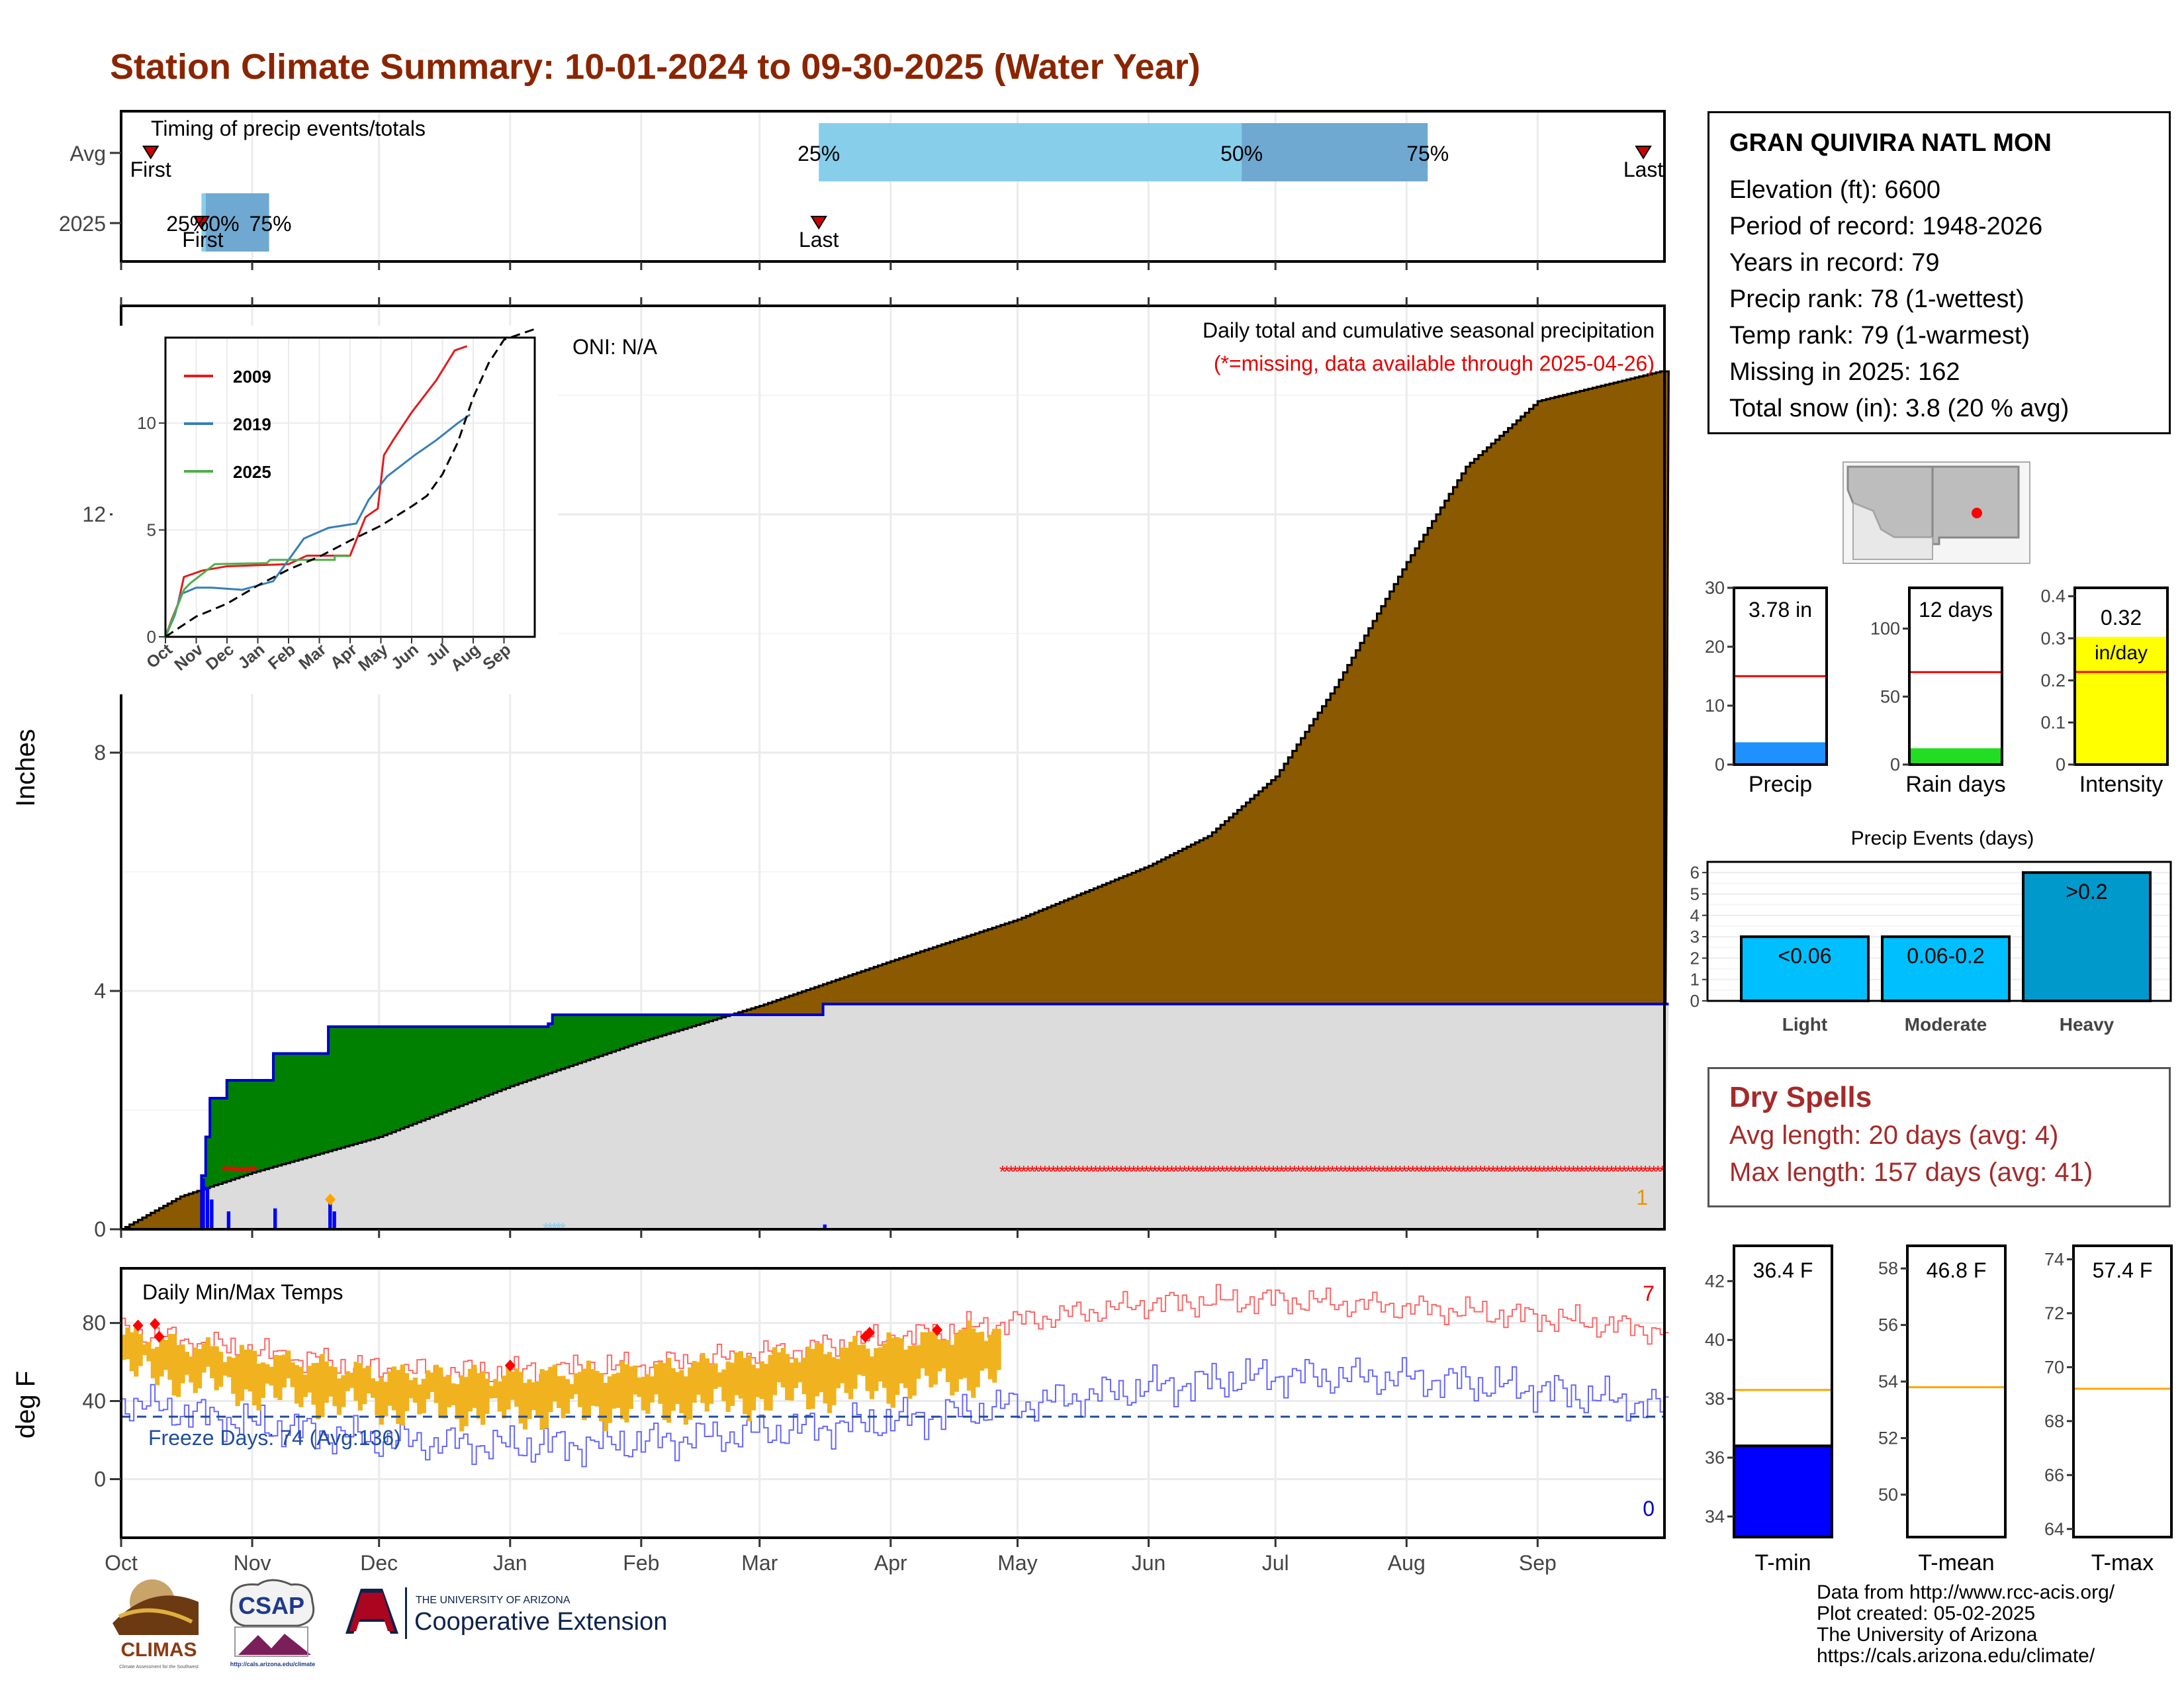  What do you see at coordinates (273, 1664) in the screenshot?
I see `csap-logo-url: http://cals.arizona.edu/climate` at bounding box center [273, 1664].